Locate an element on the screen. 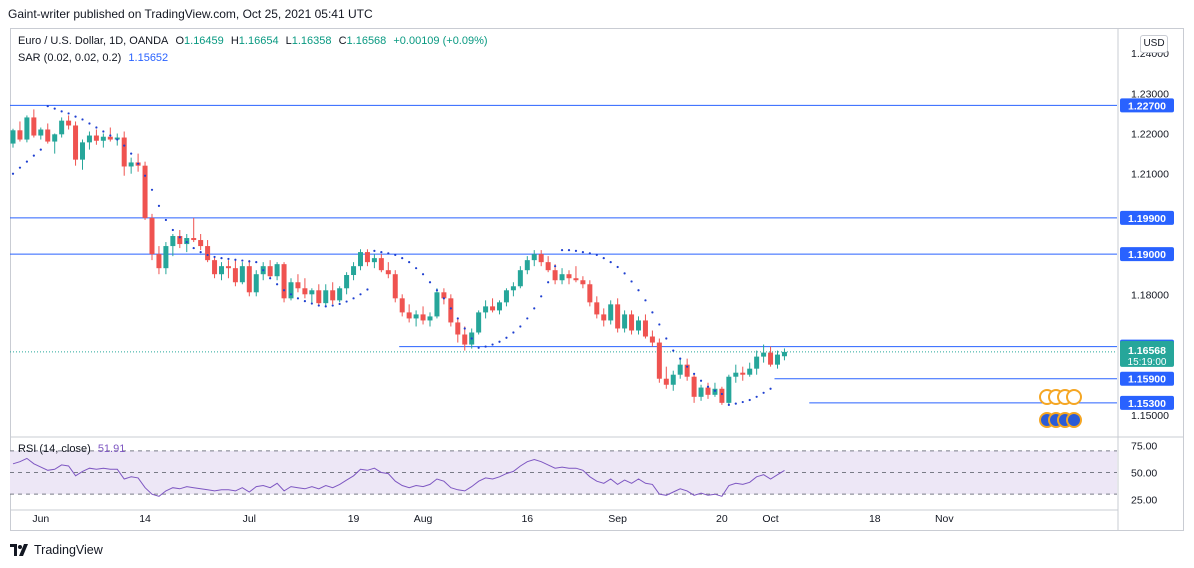  eu-event-icon is located at coordinates (1074, 420).